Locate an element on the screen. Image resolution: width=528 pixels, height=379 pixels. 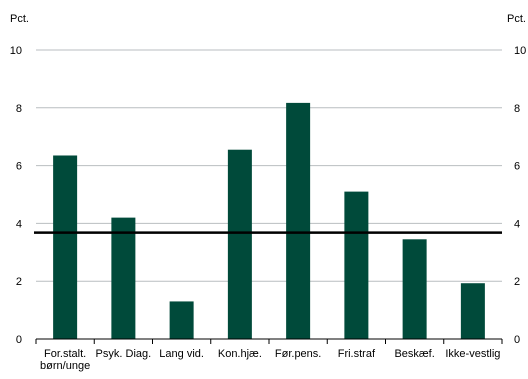
y-tick-label-left: 10 is located at coordinates (16, 51).